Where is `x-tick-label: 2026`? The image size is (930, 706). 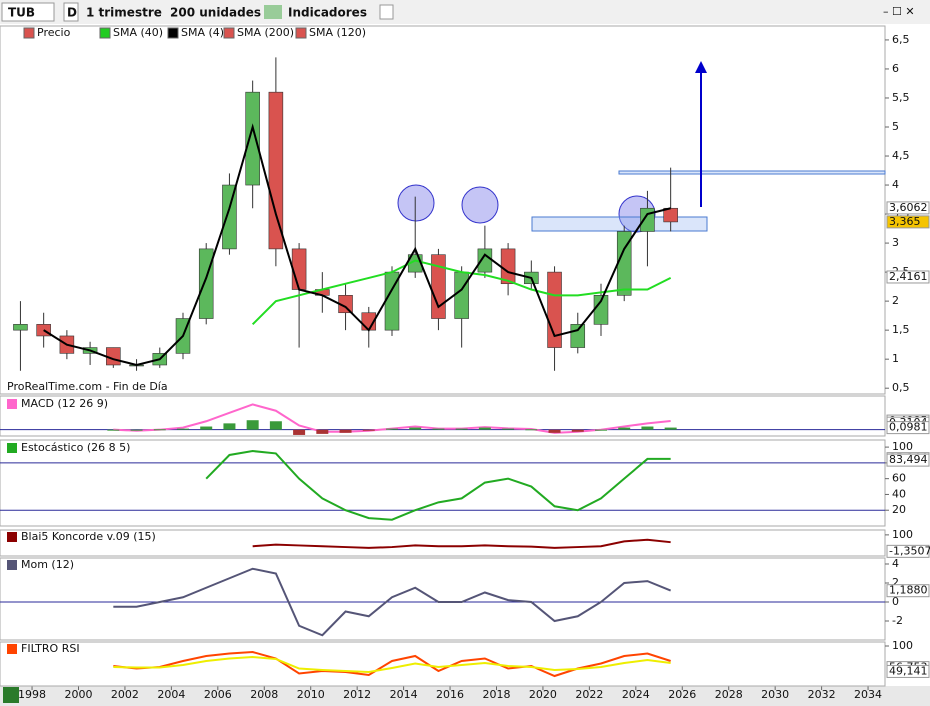 x-tick-label: 2026 is located at coordinates (682, 694).